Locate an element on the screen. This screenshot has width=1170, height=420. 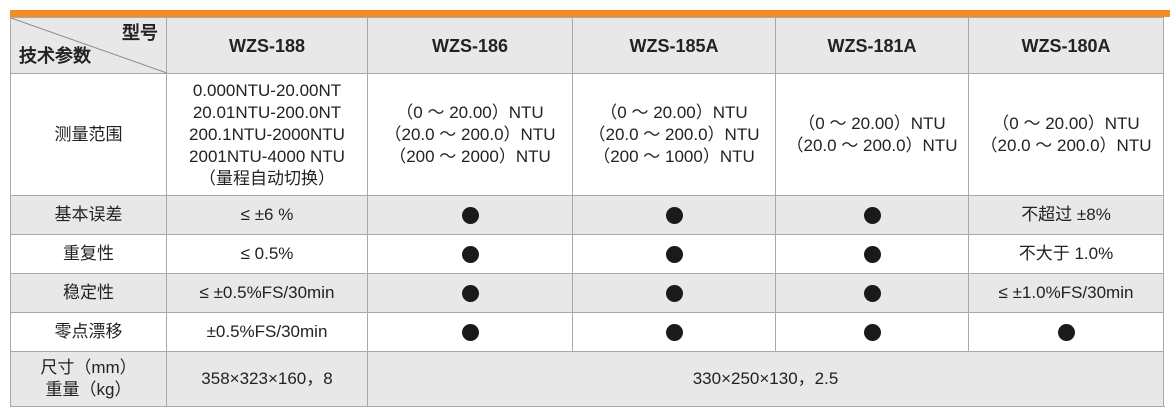
row-label: 测量范围 is located at coordinates (88, 134).